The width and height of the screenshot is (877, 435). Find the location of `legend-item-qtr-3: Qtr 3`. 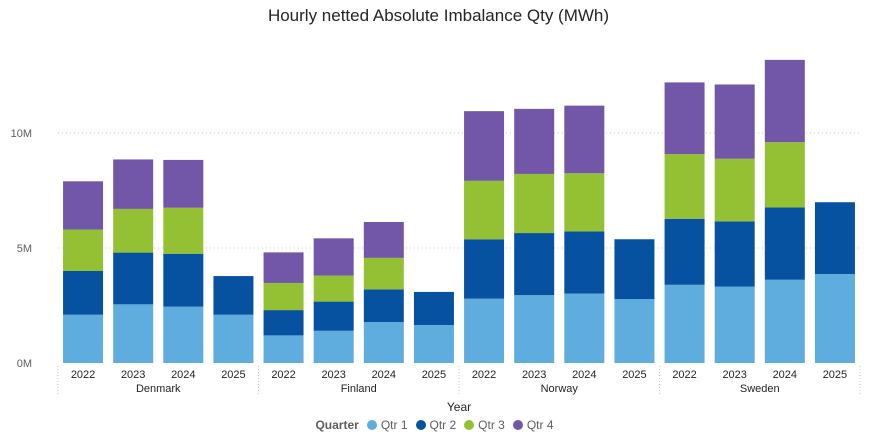

legend-item-qtr-3: Qtr 3 is located at coordinates (484, 425).